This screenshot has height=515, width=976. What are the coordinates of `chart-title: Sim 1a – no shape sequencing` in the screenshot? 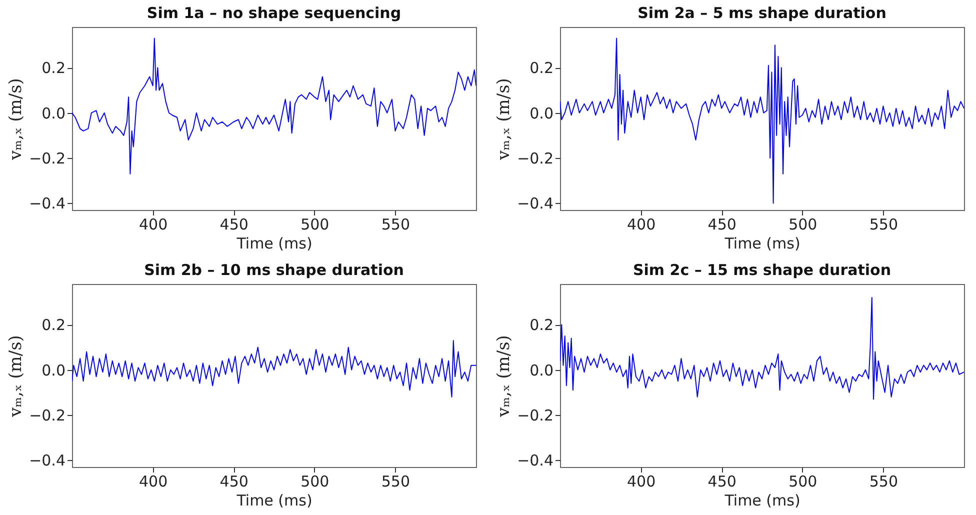 It's located at (274, 13).